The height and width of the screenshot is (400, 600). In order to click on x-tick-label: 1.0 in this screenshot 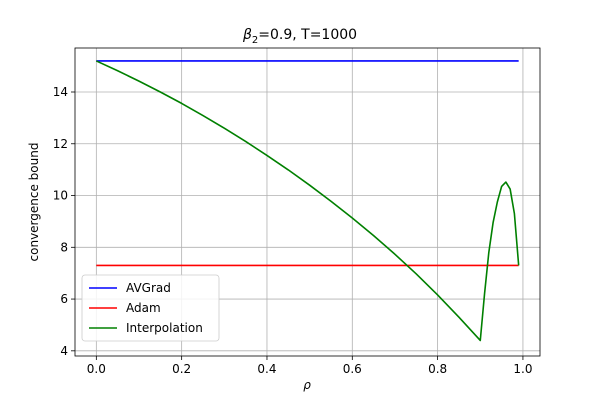, I will do `click(522, 369)`.